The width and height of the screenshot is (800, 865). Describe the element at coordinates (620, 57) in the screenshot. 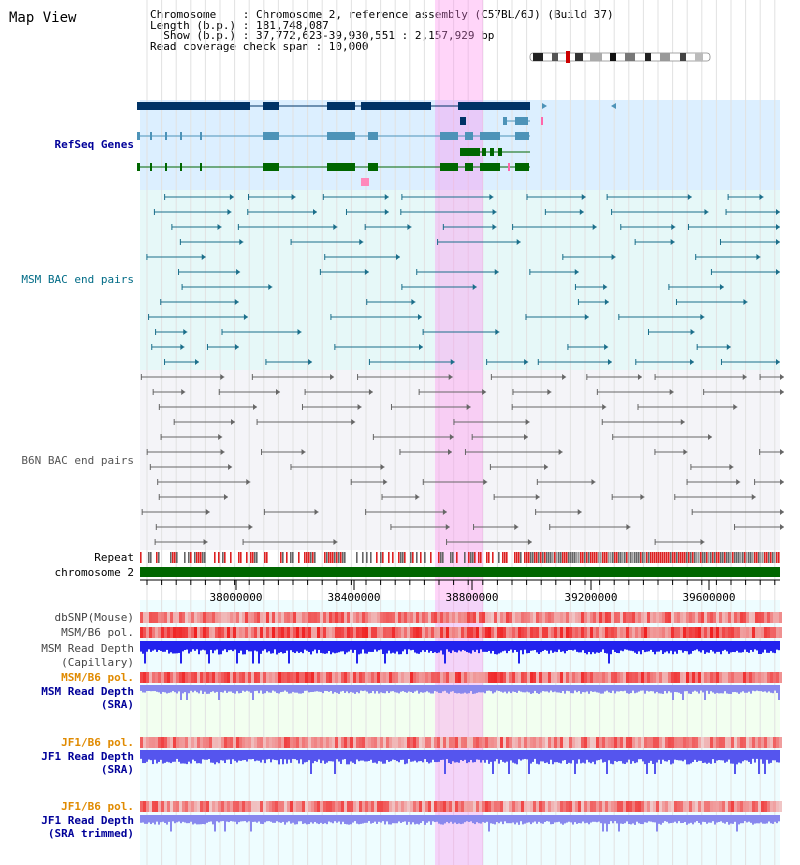

I see `chromosome-ideogram` at that location.